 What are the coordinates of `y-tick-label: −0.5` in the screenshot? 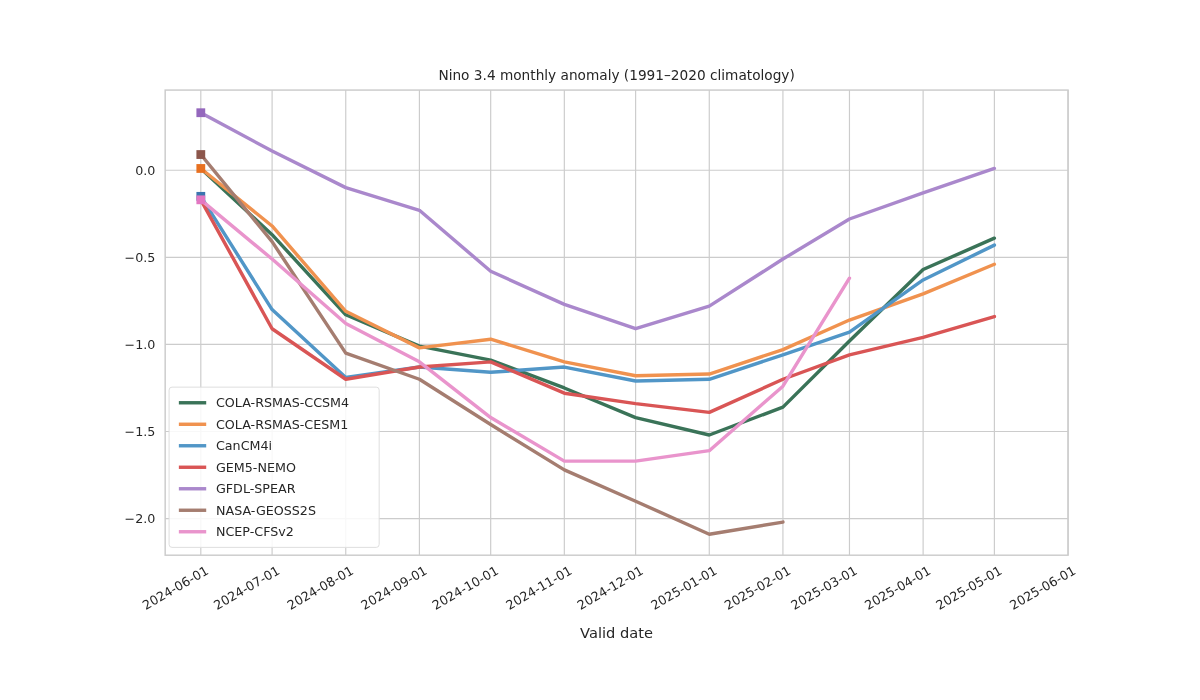 It's located at (140, 257).